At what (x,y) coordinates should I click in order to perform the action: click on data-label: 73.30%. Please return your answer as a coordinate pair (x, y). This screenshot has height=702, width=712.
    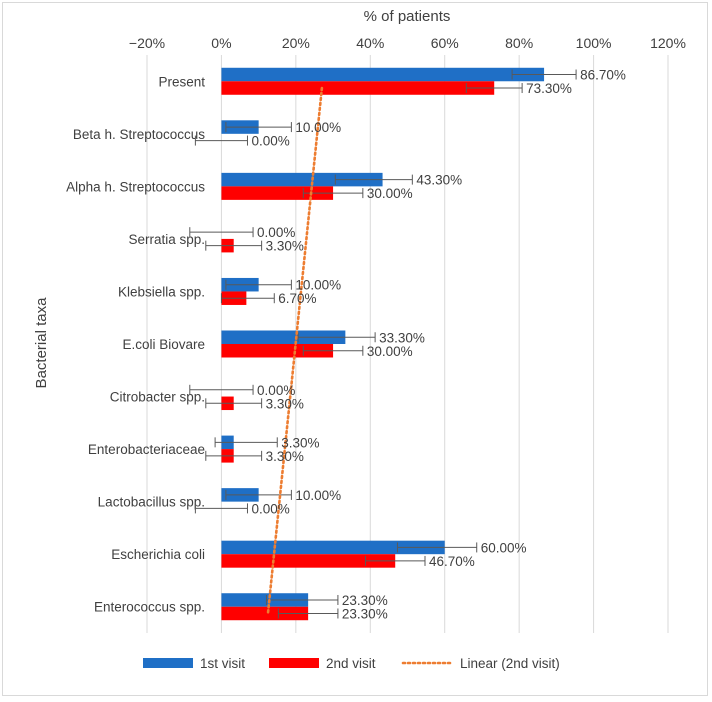
    Looking at the image, I should click on (549, 88).